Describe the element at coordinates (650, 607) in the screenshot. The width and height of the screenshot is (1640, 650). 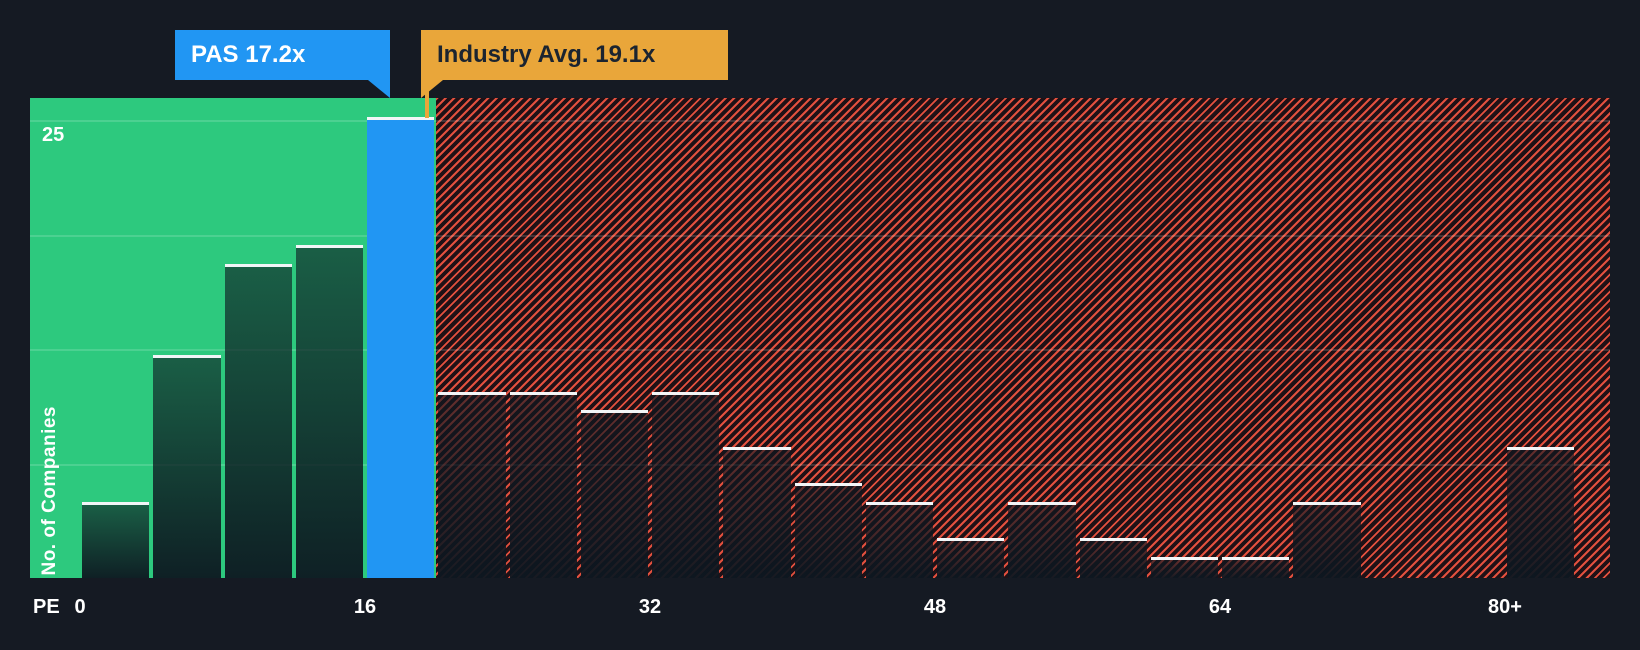
I see `x-tick-32: 32` at that location.